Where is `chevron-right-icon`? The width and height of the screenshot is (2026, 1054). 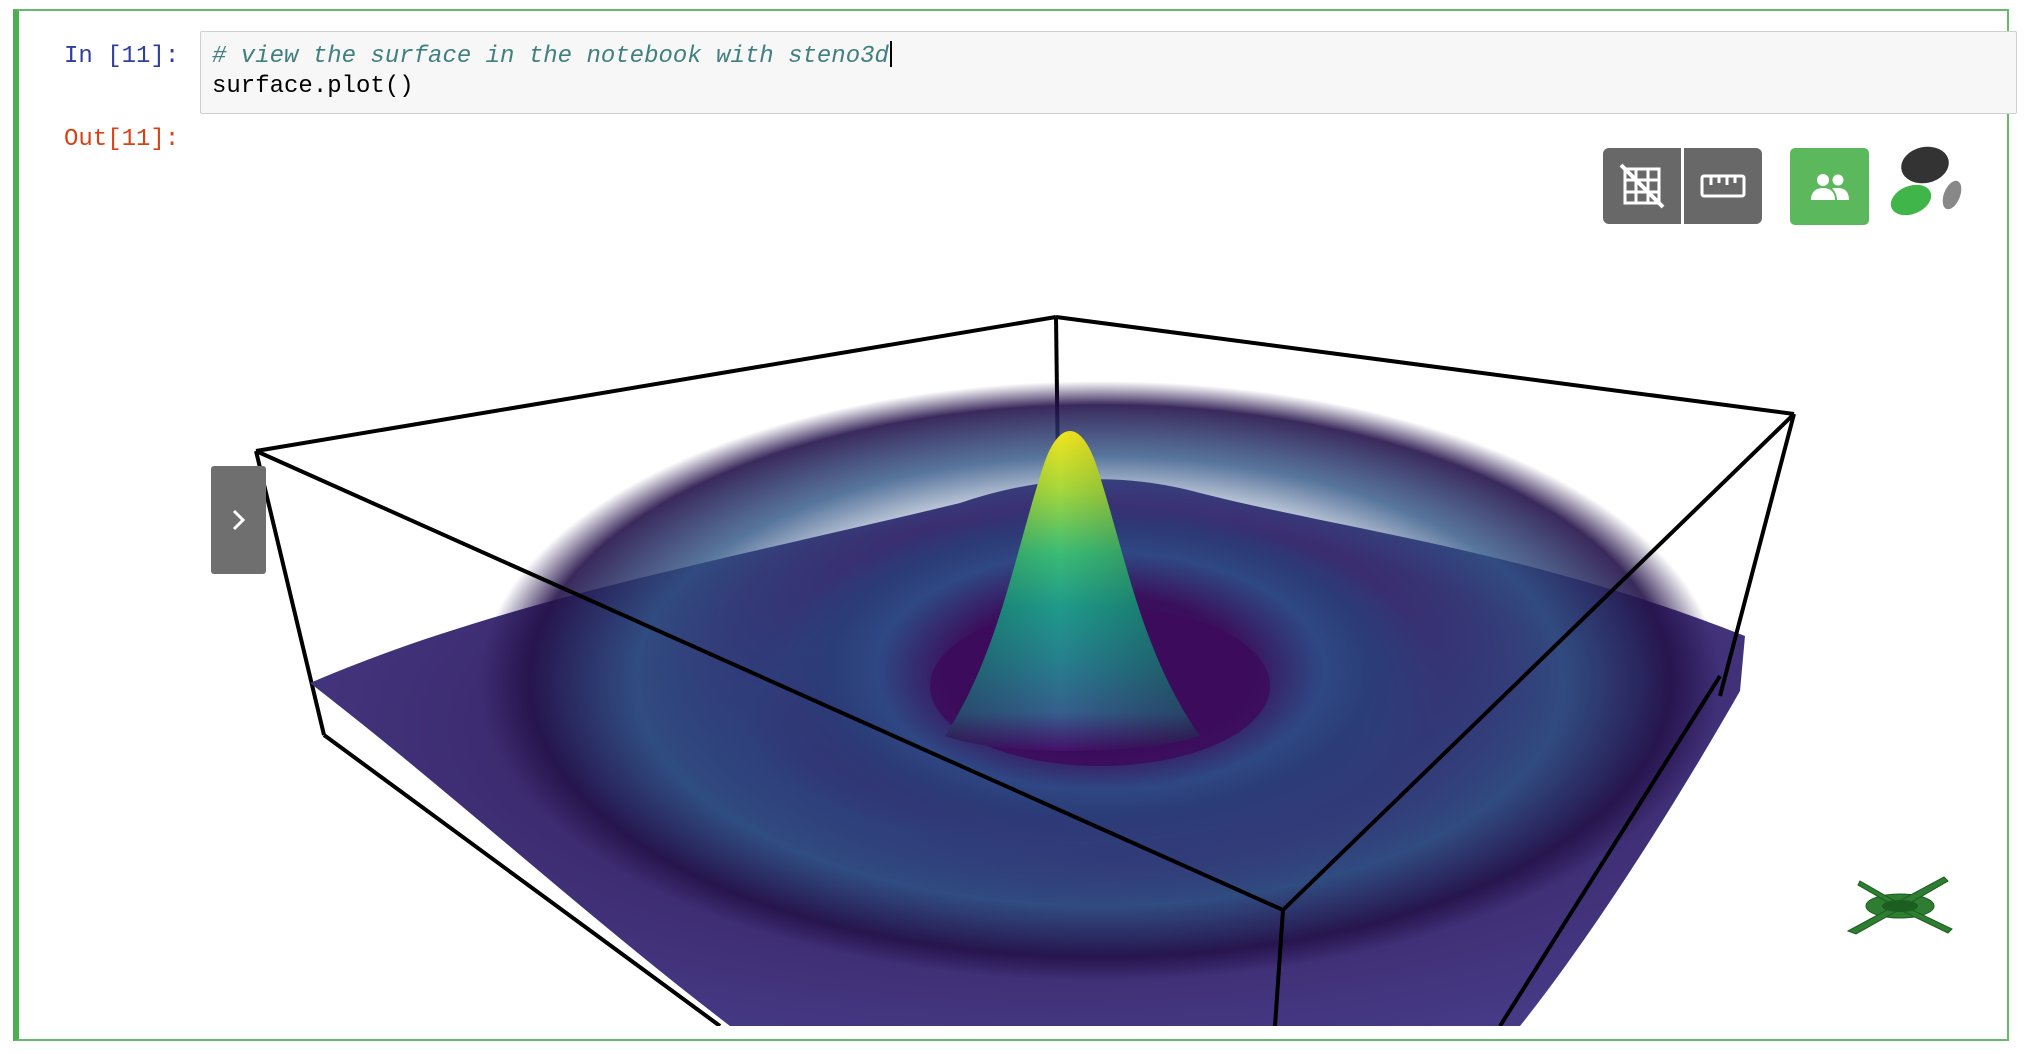
chevron-right-icon is located at coordinates (238, 520).